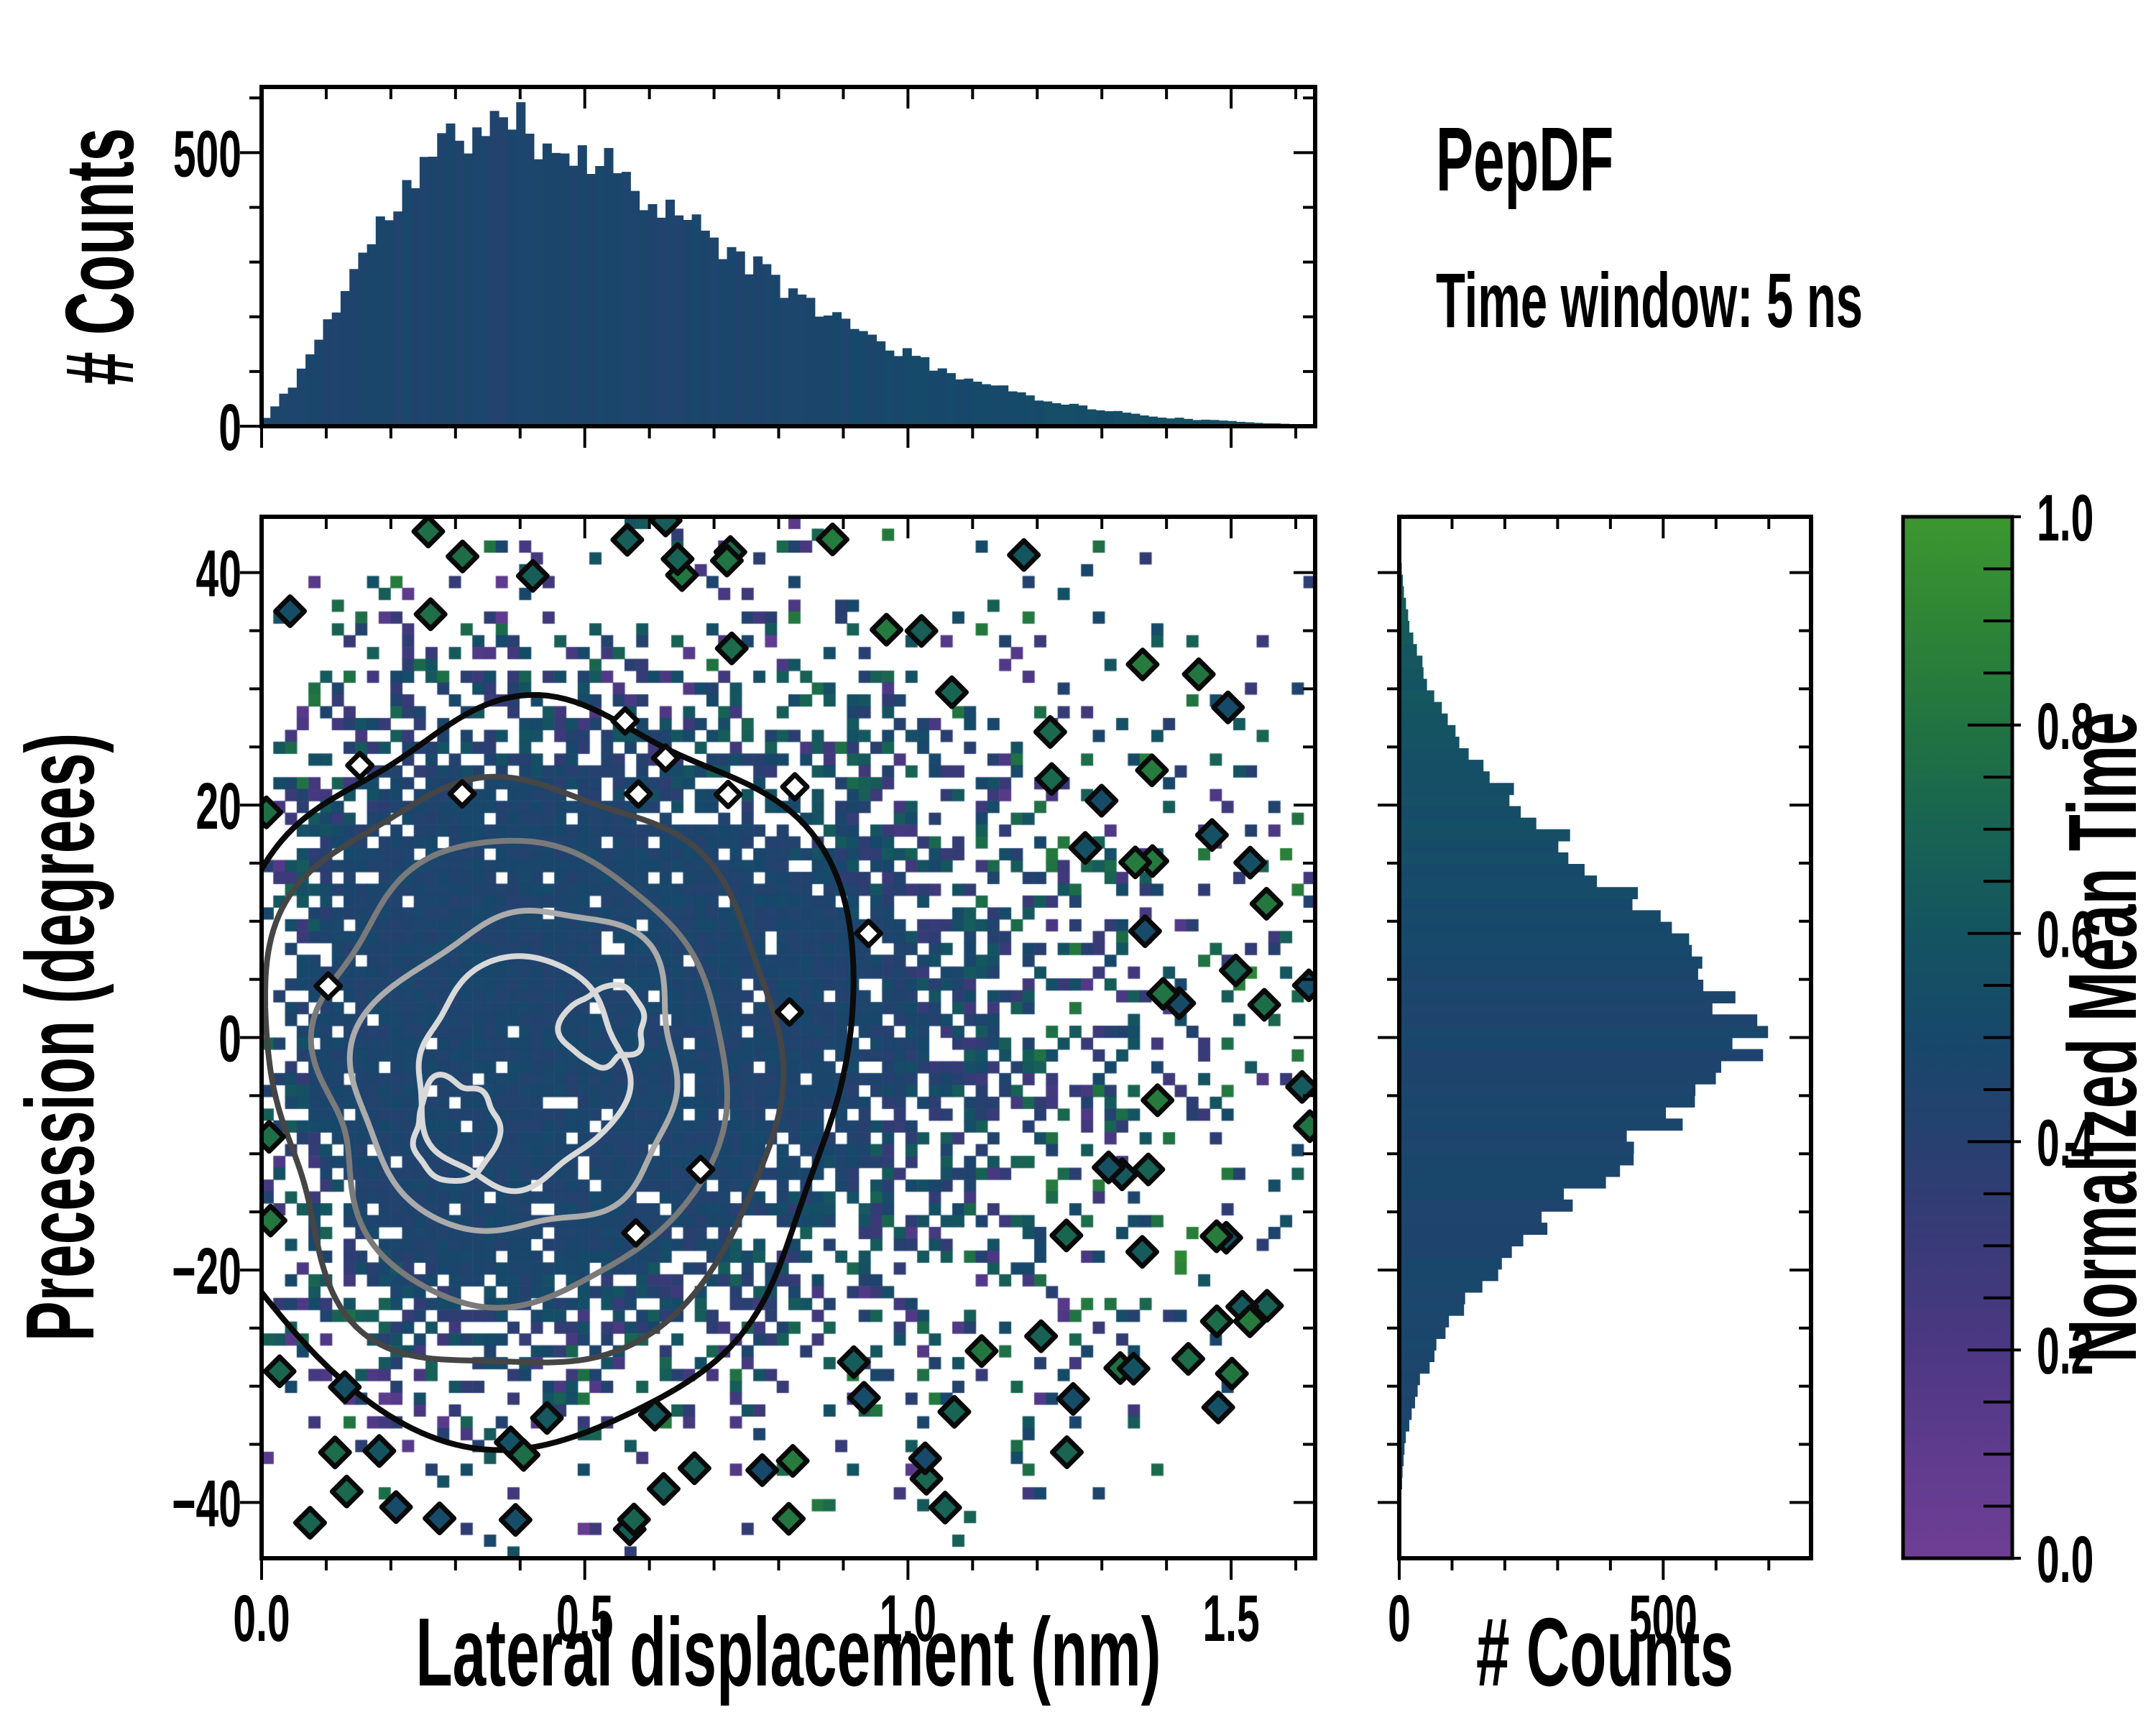 The image size is (2156, 1725). I want to click on tick-label: −40, so click(206, 1504).